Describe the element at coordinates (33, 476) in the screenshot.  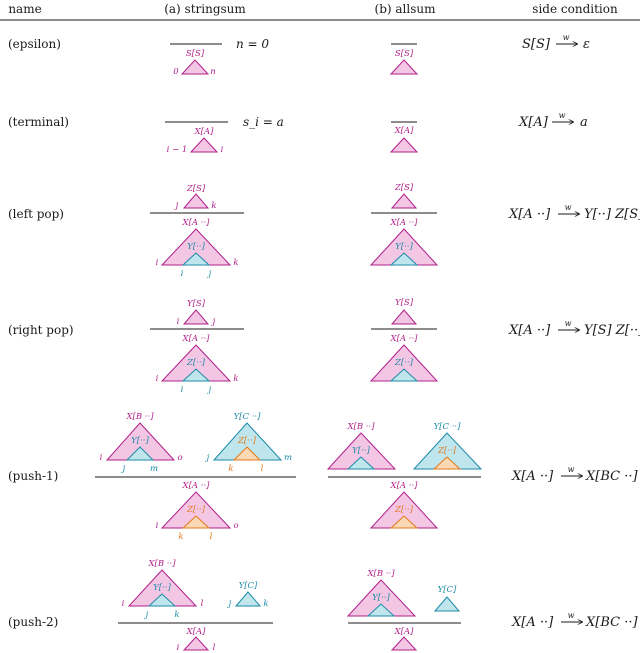
I see `row-label-push-1: (push-1)` at that location.